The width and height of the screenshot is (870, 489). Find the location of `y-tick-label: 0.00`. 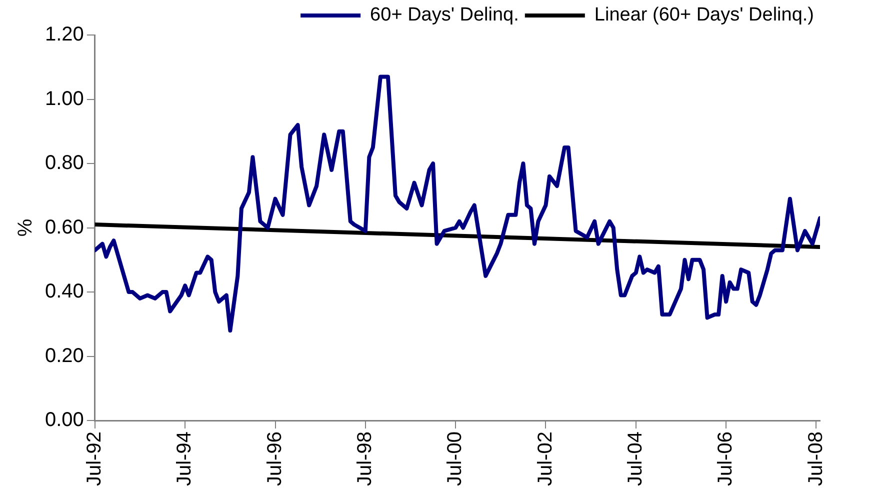

y-tick-label: 0.00 is located at coordinates (64, 420).